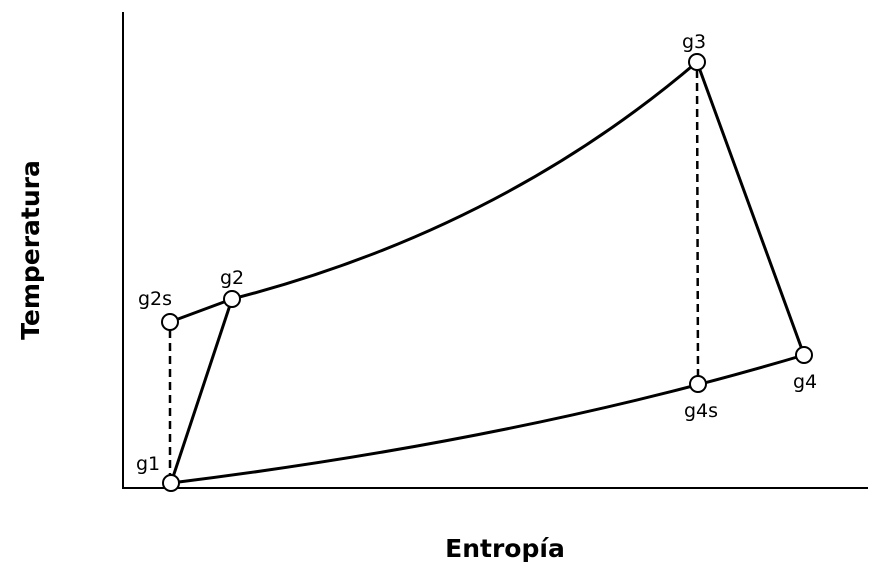 Image resolution: width=873 pixels, height=568 pixels. What do you see at coordinates (232, 278) in the screenshot?
I see `node-label: g2` at bounding box center [232, 278].